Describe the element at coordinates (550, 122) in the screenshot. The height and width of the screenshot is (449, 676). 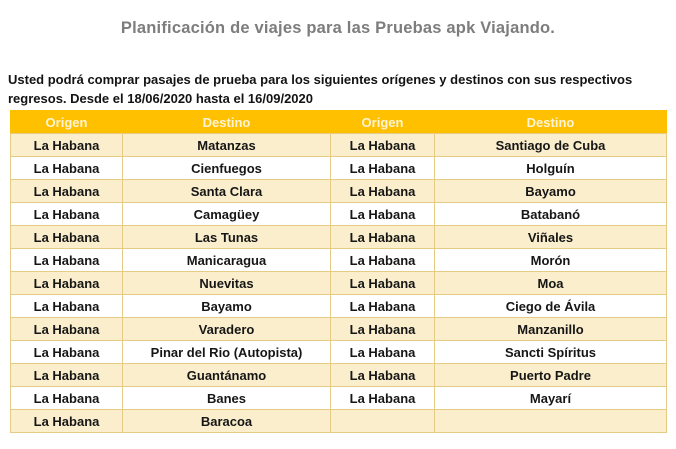
I see `header-destino-right: Destino` at that location.